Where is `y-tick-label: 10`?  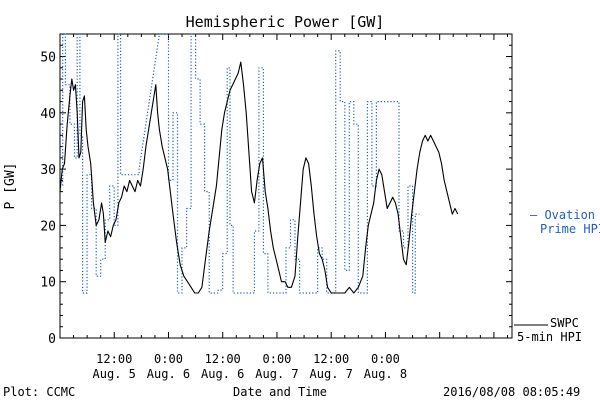 y-tick-label: 10 is located at coordinates (48, 283).